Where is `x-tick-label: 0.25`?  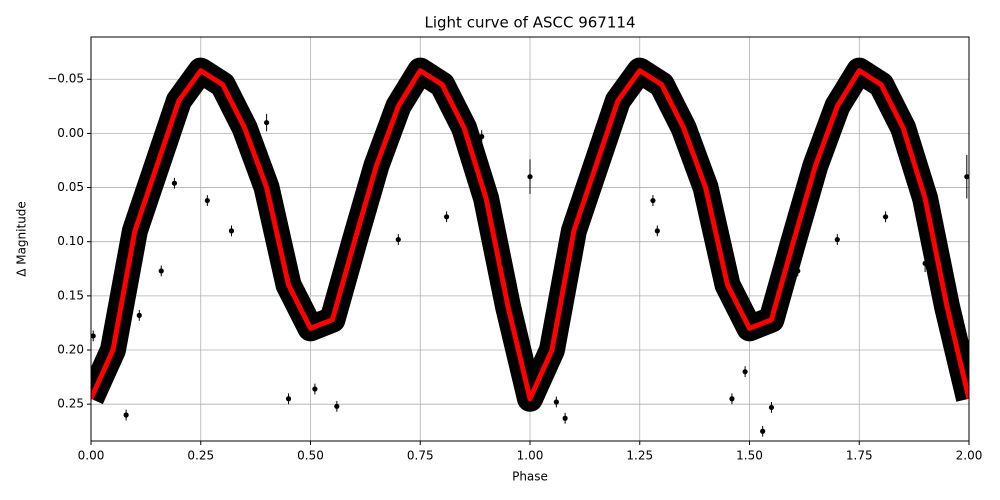
x-tick-label: 0.25 is located at coordinates (200, 456).